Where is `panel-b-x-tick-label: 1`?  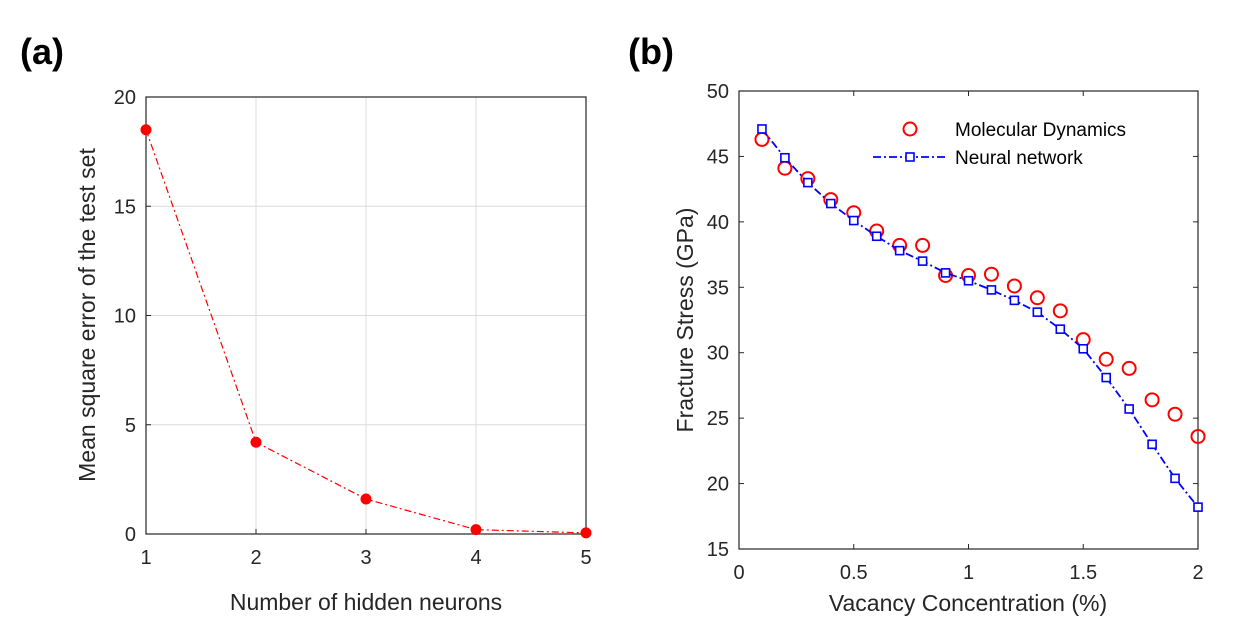 panel-b-x-tick-label: 1 is located at coordinates (968, 573).